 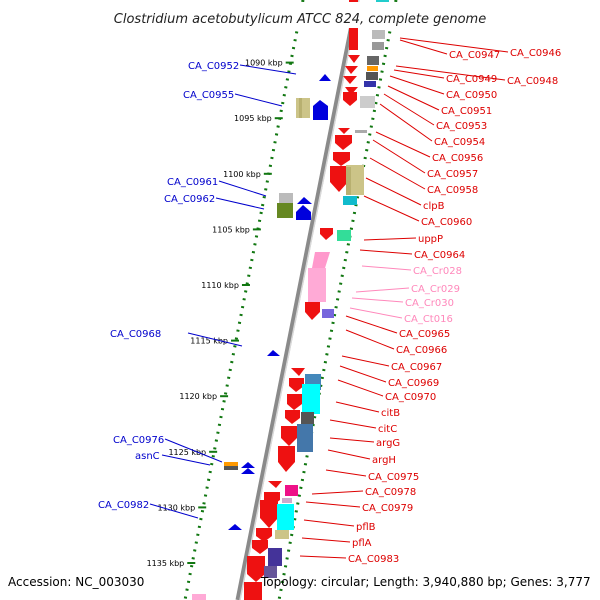 What do you see at coordinates (413, 383) in the screenshot?
I see `gene-label: CA_C0969` at bounding box center [413, 383].